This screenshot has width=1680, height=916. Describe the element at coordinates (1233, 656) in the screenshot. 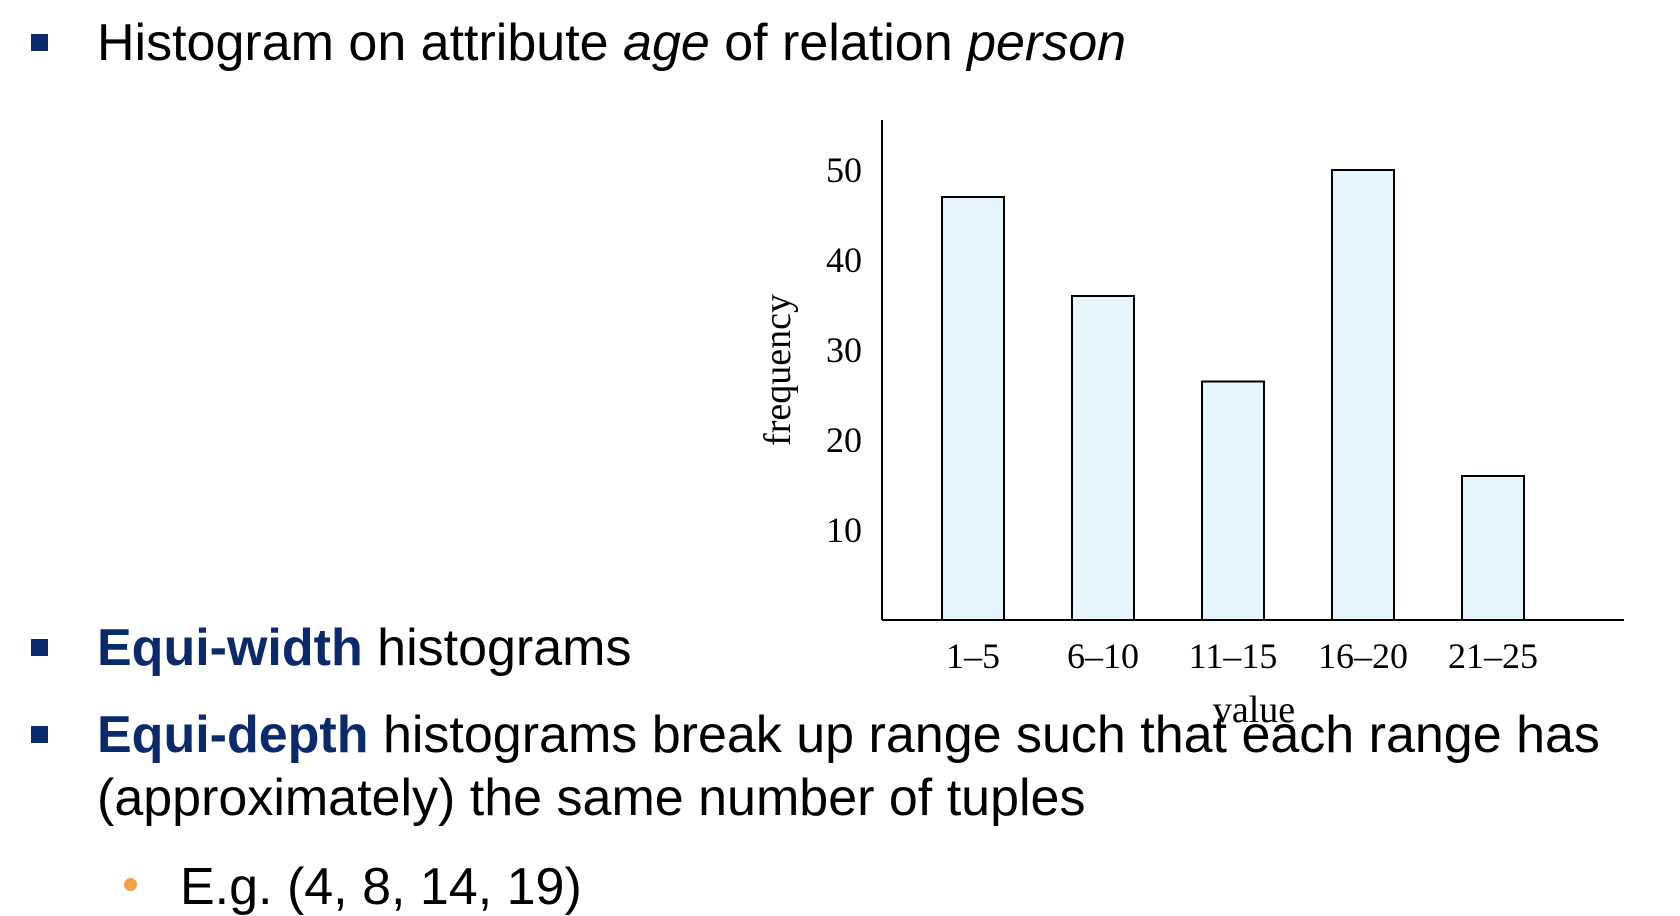

I see `x-tick-label: 11–15` at that location.